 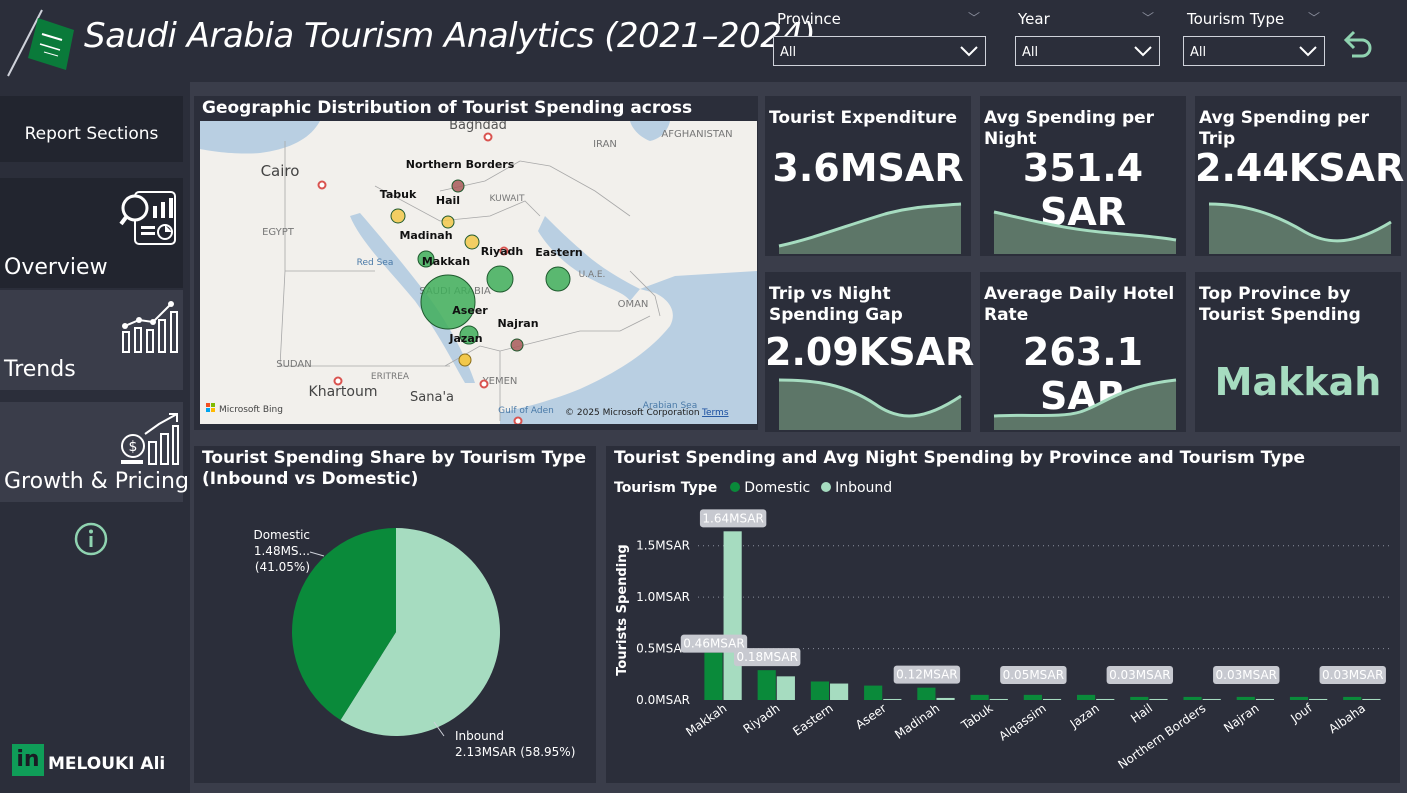 What do you see at coordinates (766, 685) in the screenshot?
I see `bar-domestic-riyadh` at bounding box center [766, 685].